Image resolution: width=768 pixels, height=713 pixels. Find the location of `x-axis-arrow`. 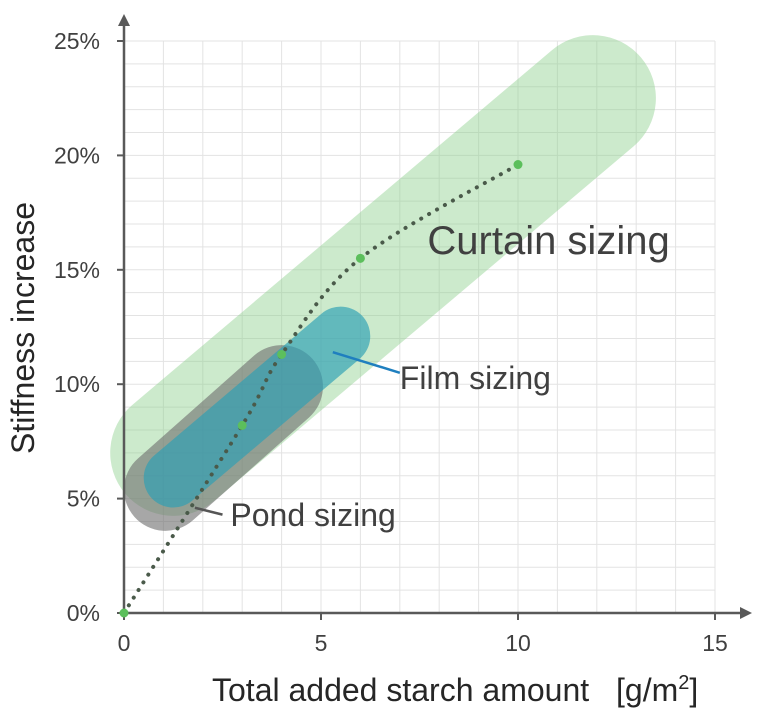

x-axis-arrow is located at coordinates (746, 613).